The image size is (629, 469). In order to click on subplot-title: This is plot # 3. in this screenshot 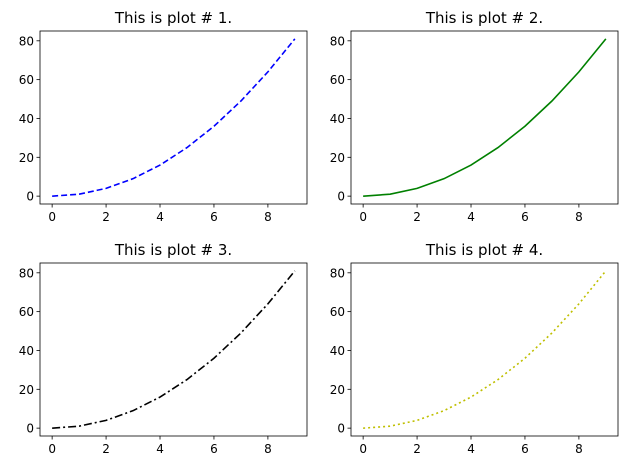, I will do `click(173, 250)`.